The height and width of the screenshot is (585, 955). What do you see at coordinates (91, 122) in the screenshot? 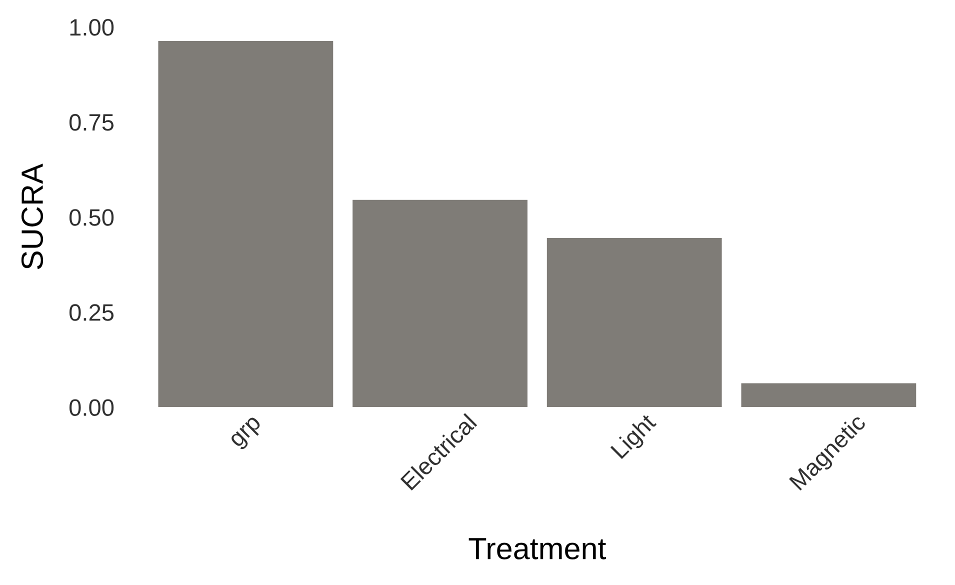
I see `y-tick-label: 0.75` at bounding box center [91, 122].